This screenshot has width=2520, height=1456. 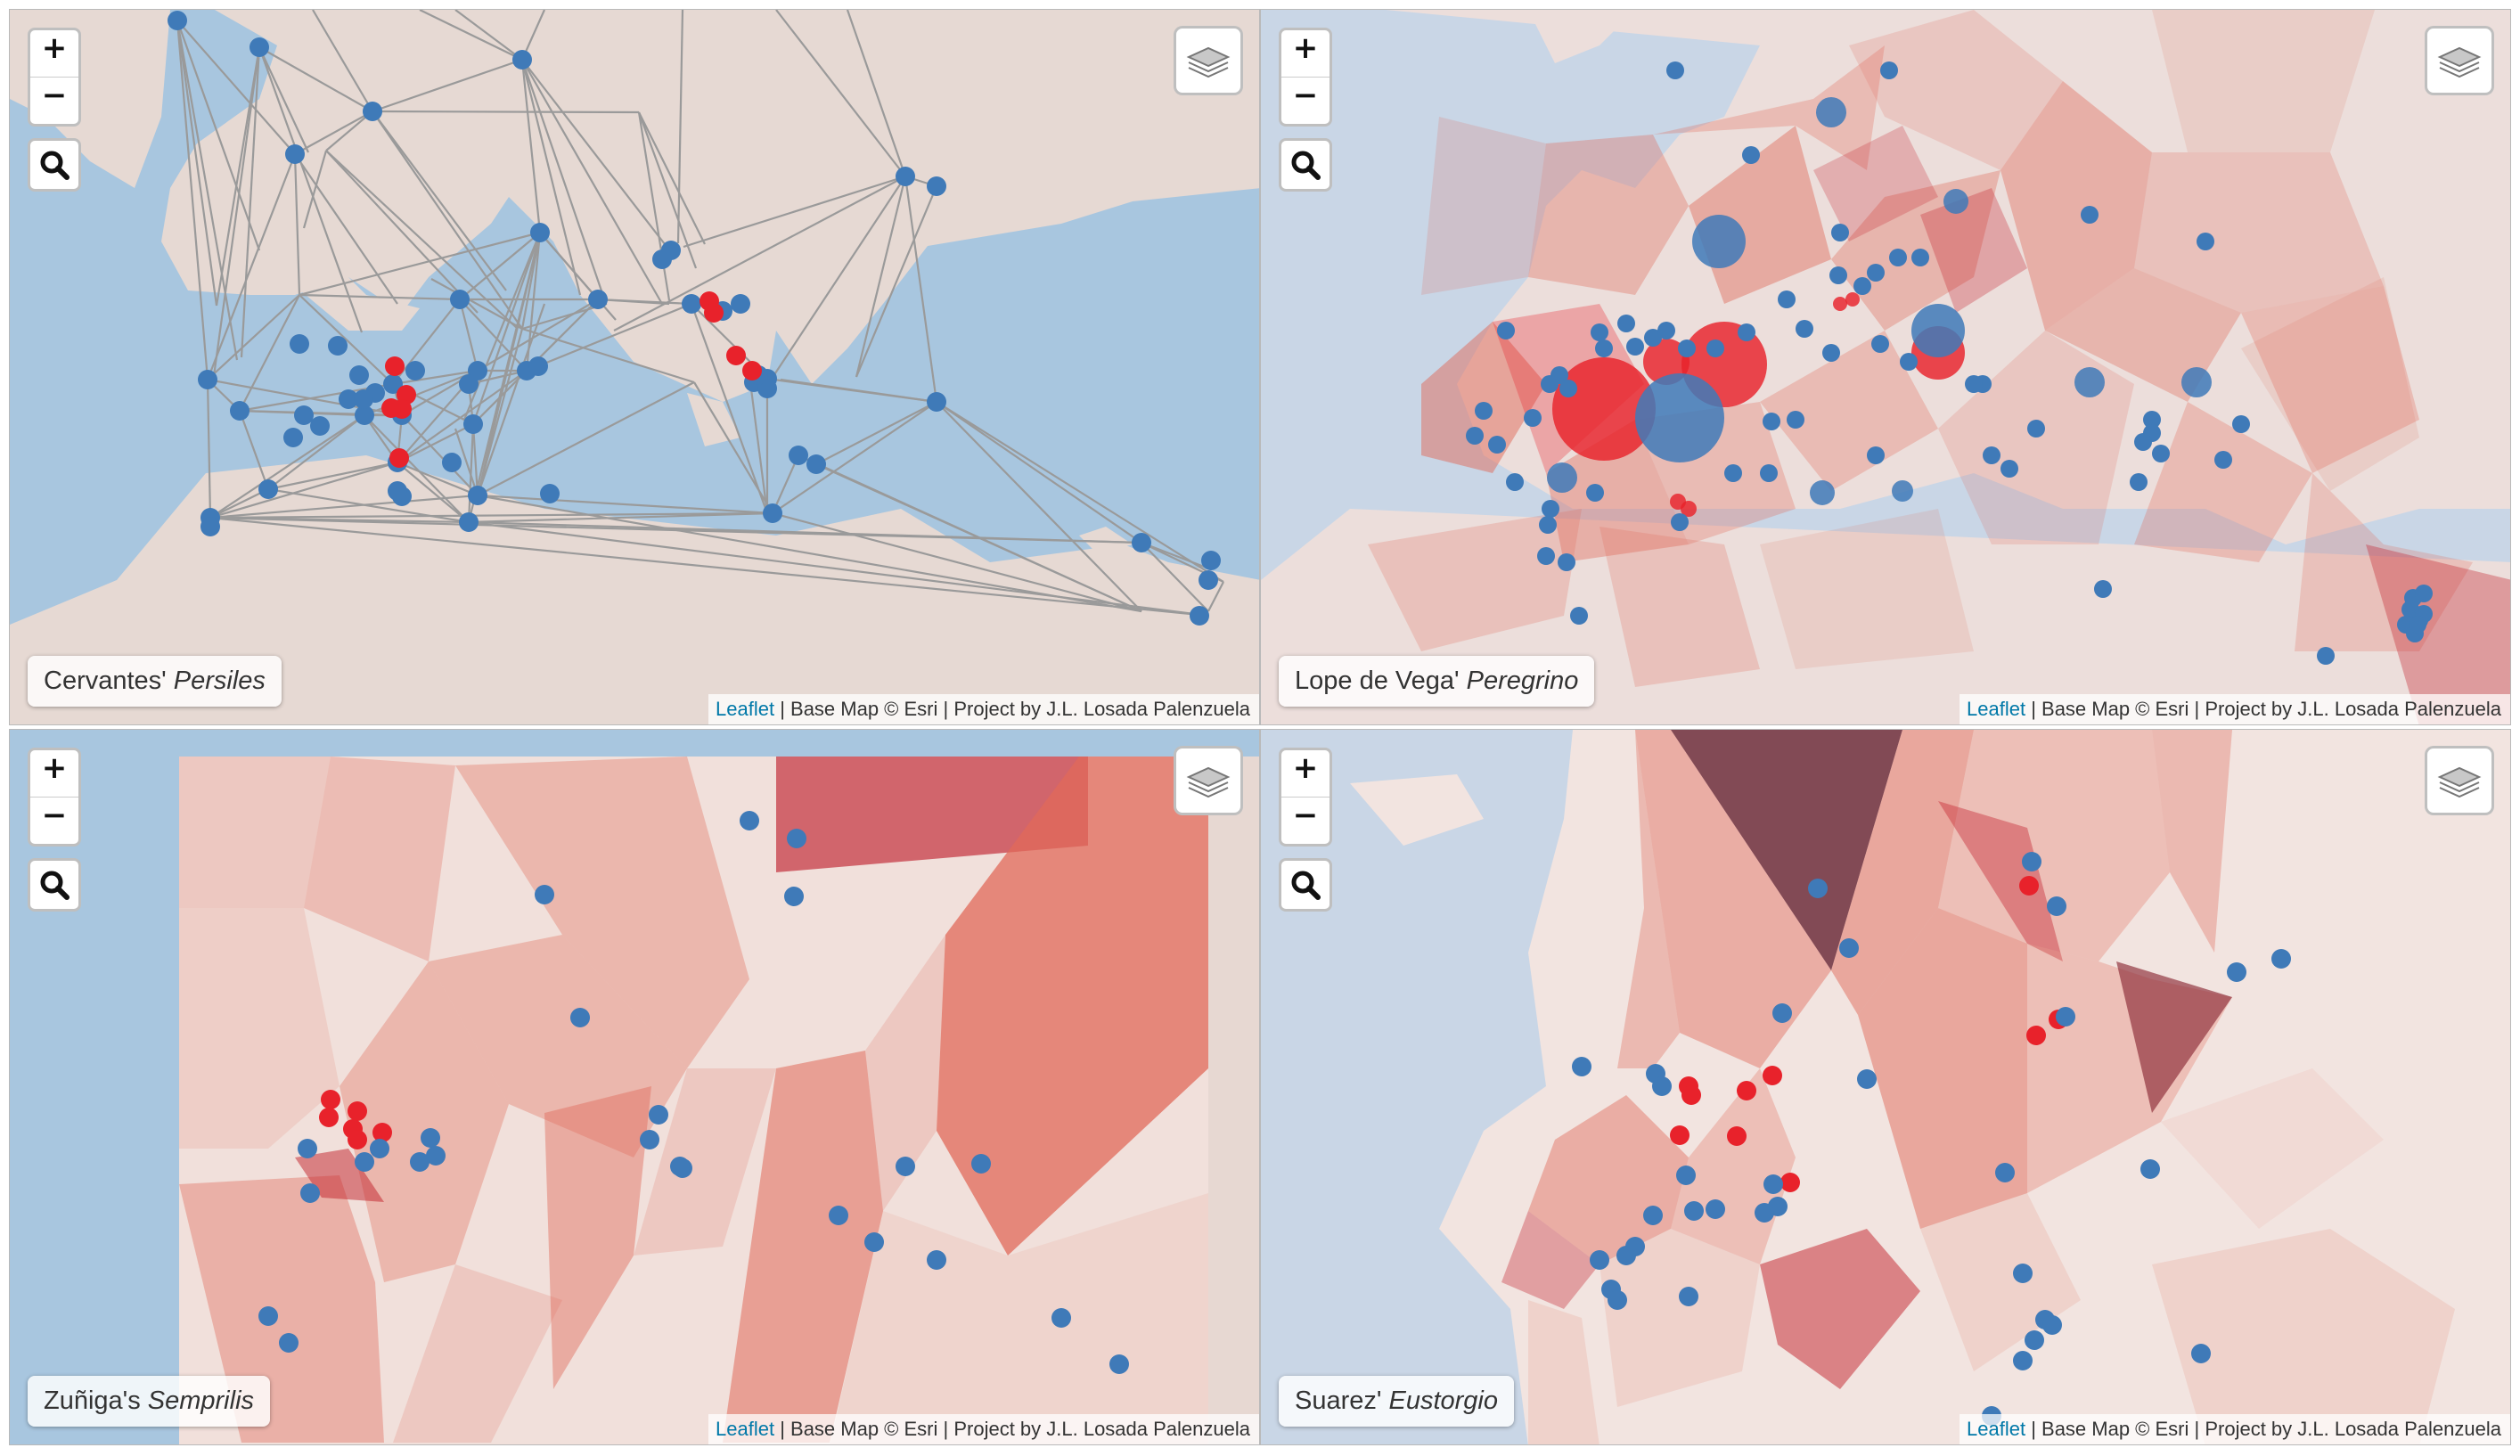 I want to click on map-title-work: Eustorgio, so click(x=1443, y=1401).